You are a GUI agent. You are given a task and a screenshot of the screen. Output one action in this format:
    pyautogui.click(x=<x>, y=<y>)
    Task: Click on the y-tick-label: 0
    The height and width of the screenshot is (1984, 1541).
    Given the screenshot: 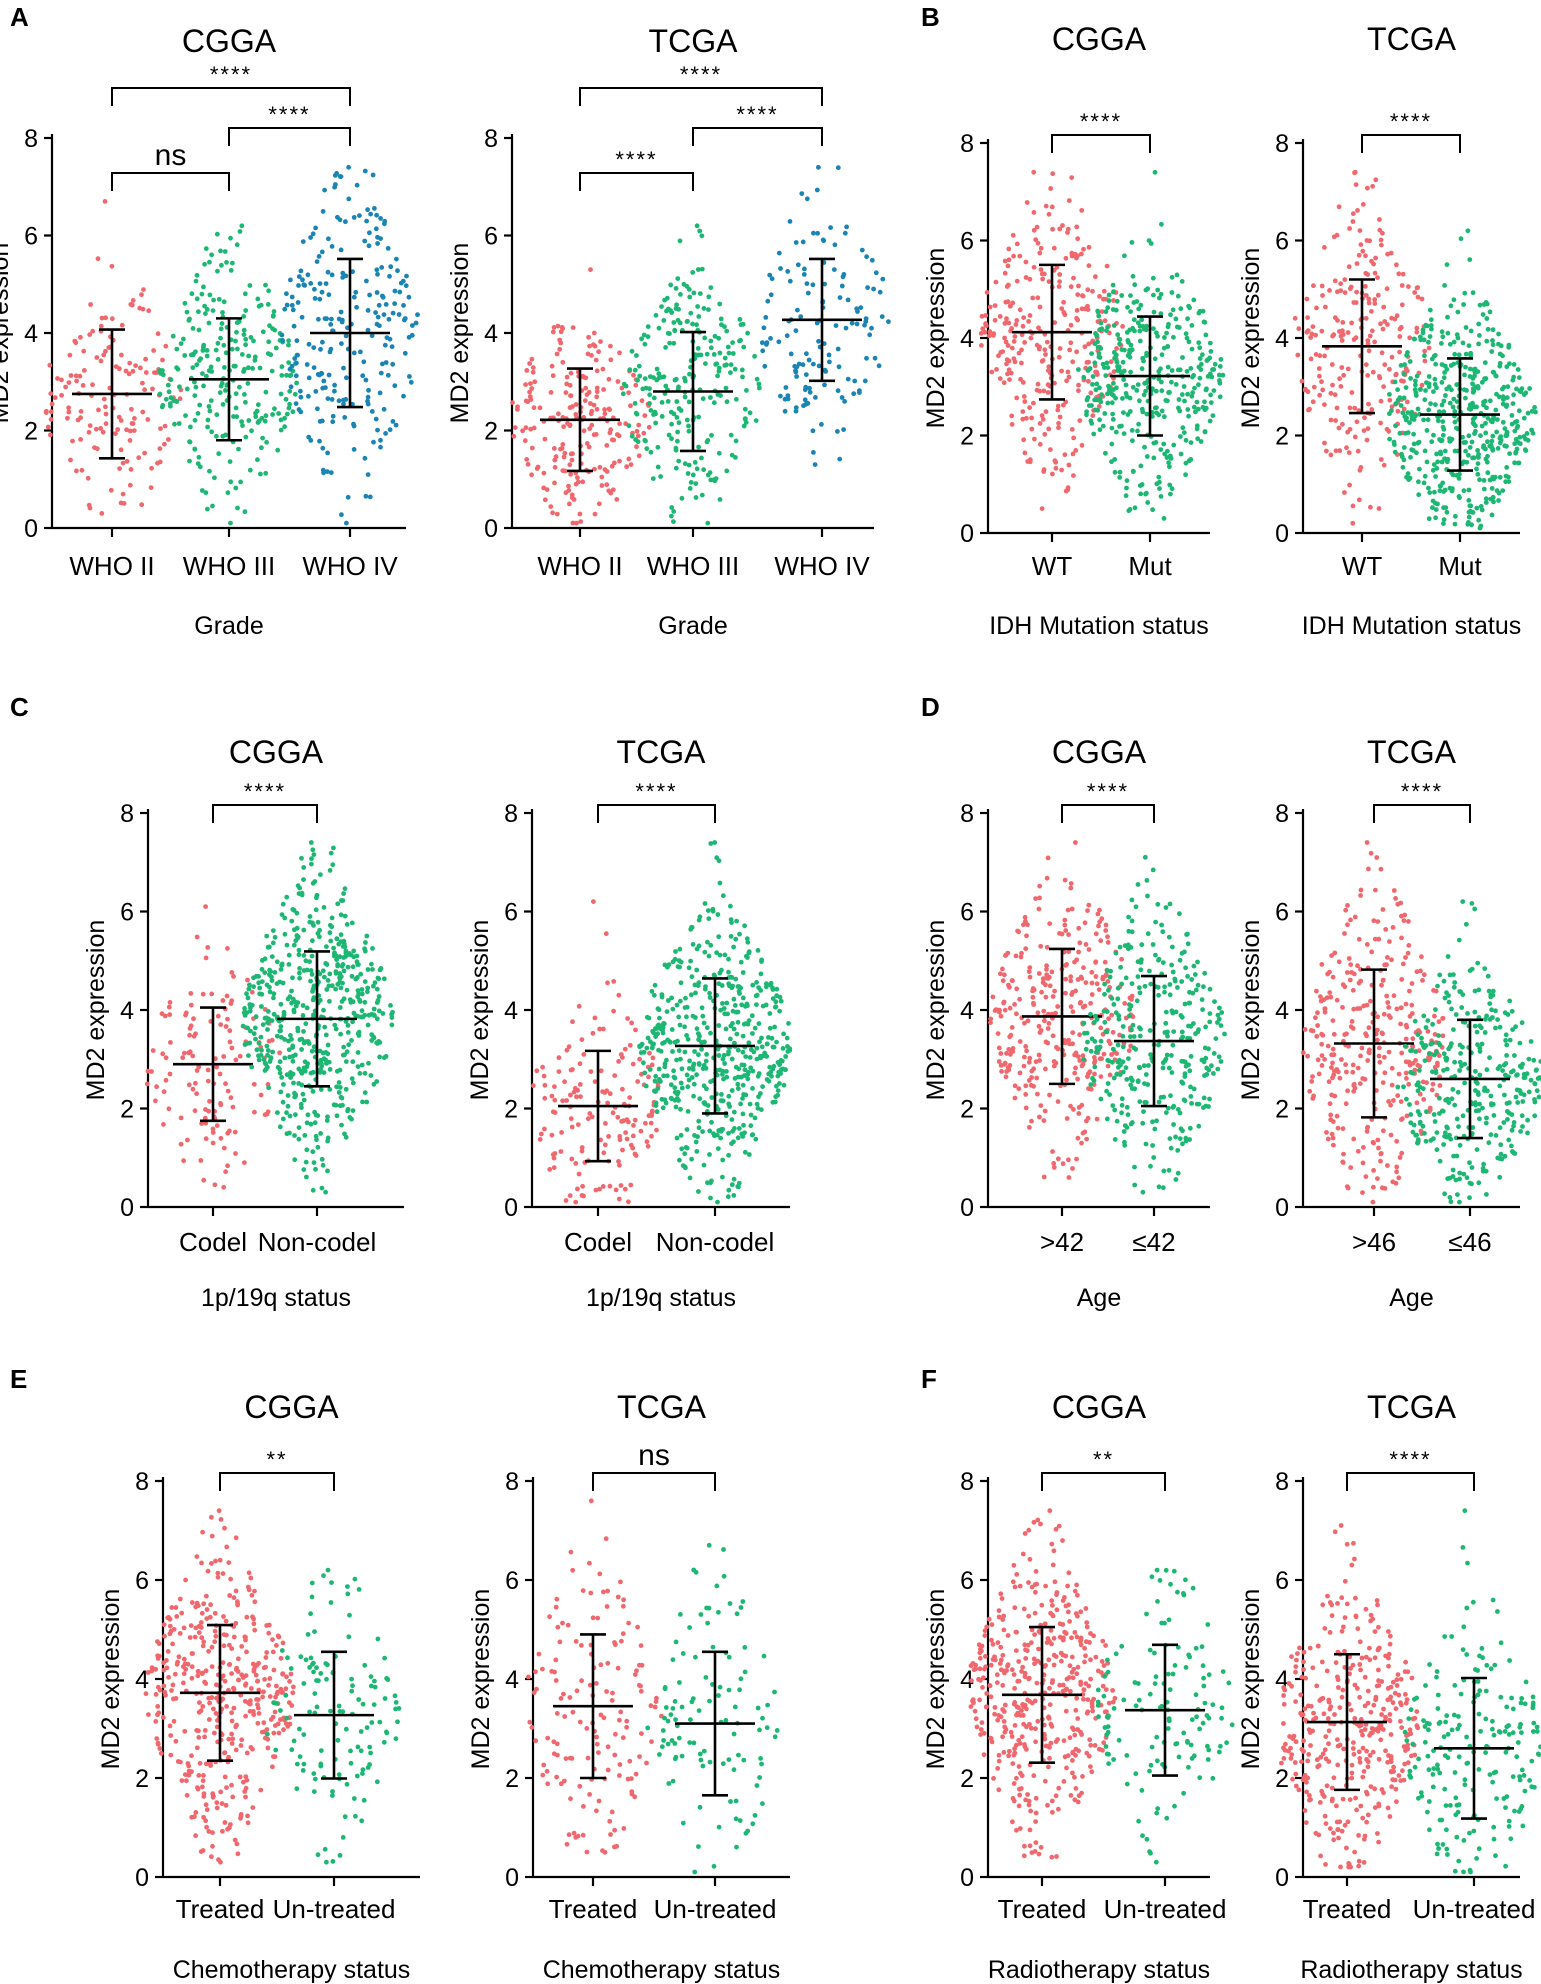 What is the action you would take?
    pyautogui.click(x=127, y=1208)
    